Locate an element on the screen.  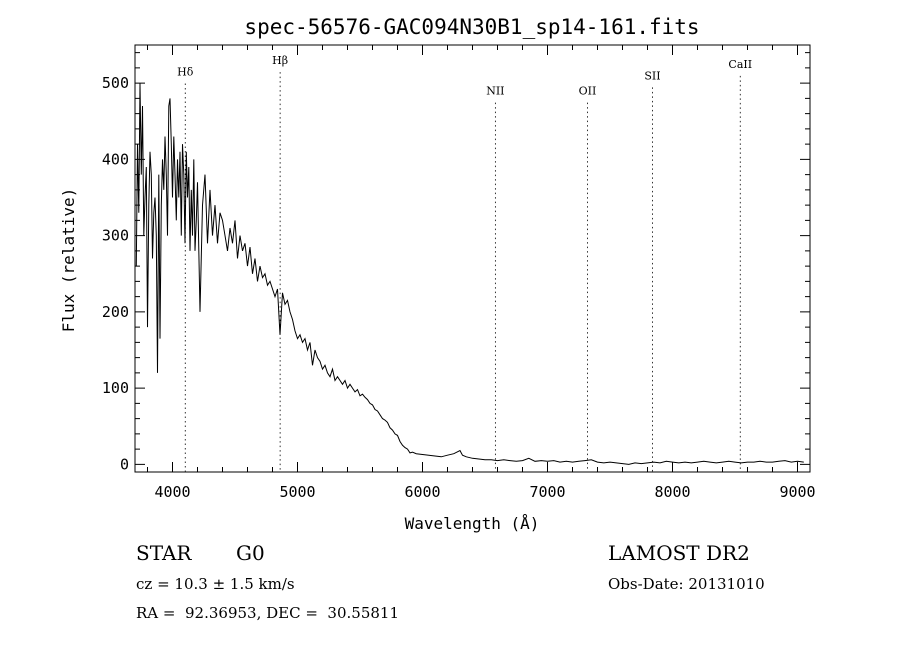
x-tick-label-5: 9000 is located at coordinates (797, 492).